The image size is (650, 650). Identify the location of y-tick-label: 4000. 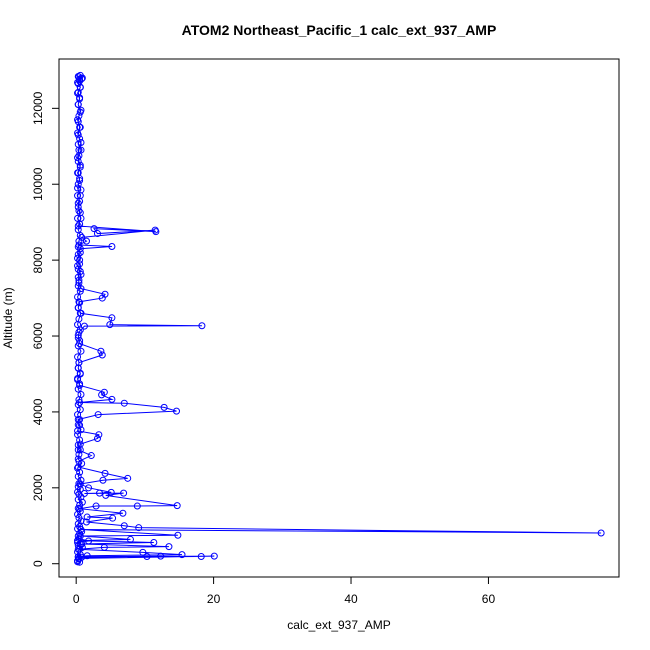
(38, 411).